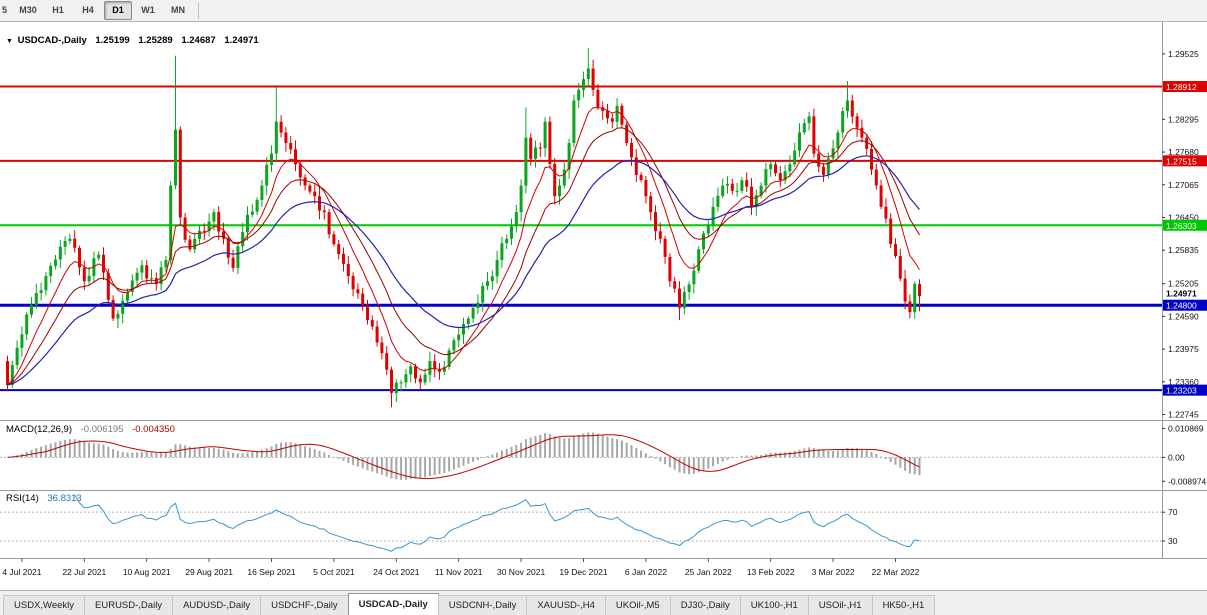 Image resolution: width=1207 pixels, height=615 pixels. What do you see at coordinates (58, 10) in the screenshot?
I see `timeframe-button-h1: H1` at bounding box center [58, 10].